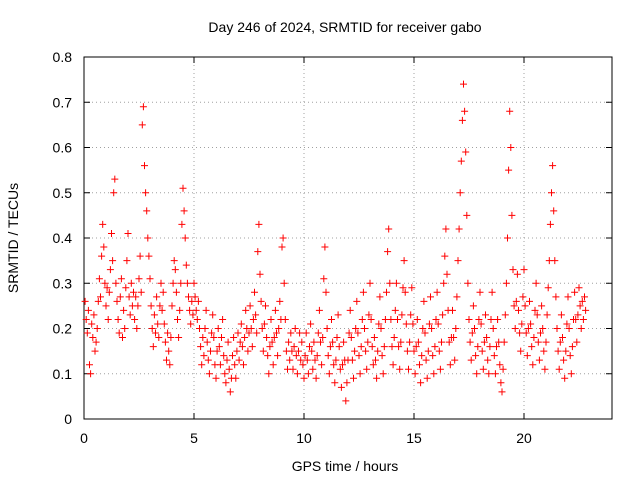  Describe the element at coordinates (345, 466) in the screenshot. I see `x-axis-label: GPS time / hours` at that location.